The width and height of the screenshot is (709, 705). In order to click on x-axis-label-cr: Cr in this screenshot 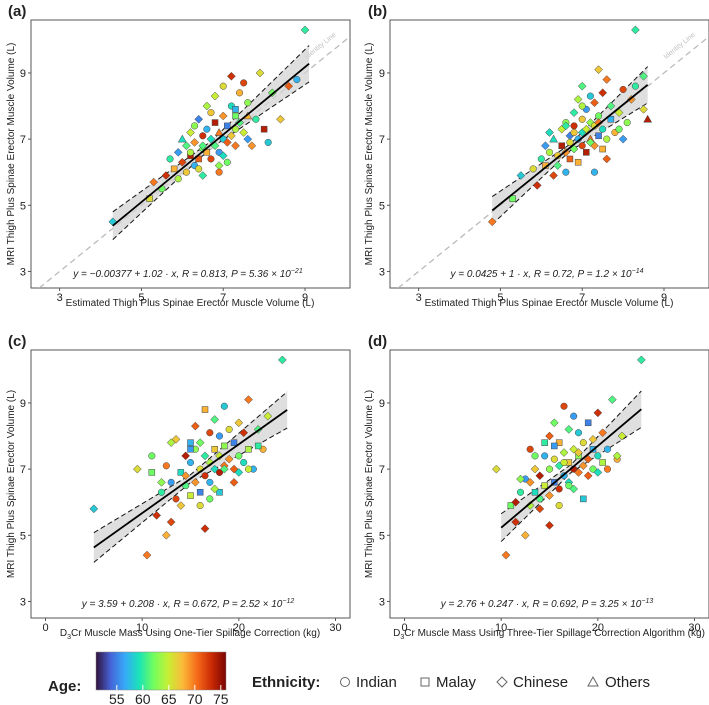, I will do `click(409, 633)`.